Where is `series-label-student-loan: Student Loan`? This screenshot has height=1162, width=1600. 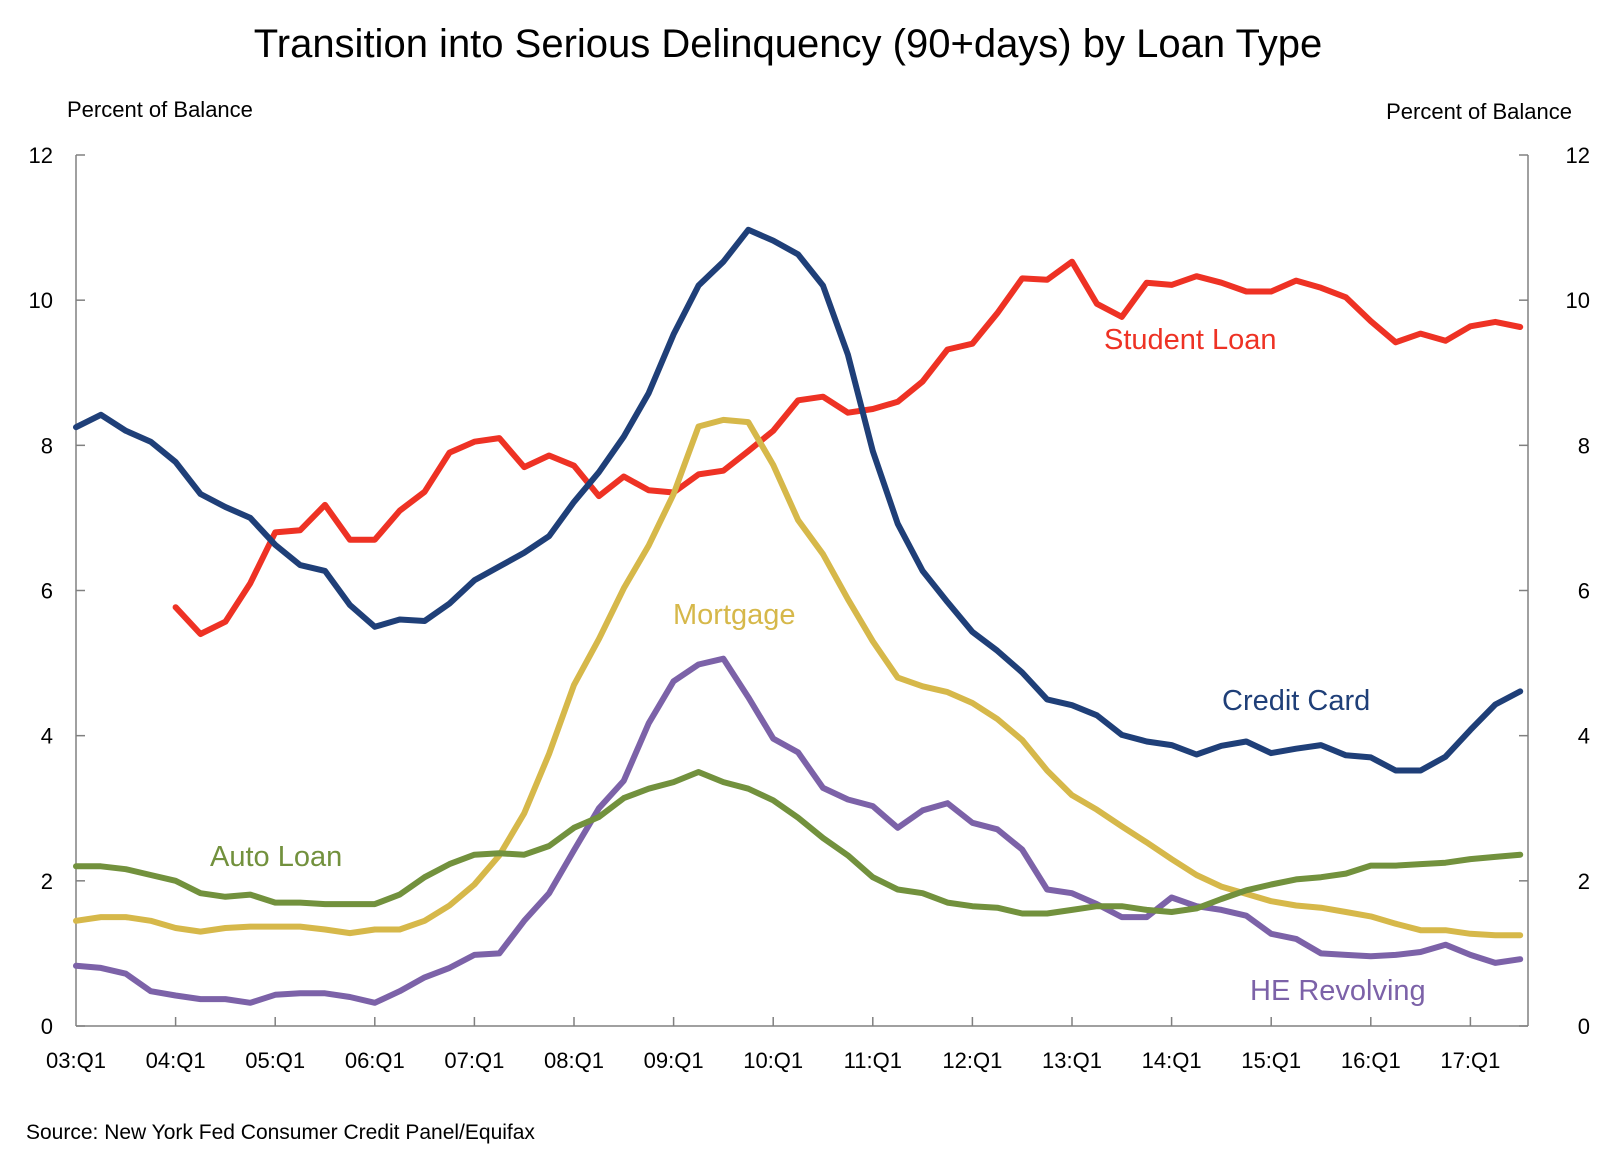 series-label-student-loan: Student Loan is located at coordinates (1190, 340).